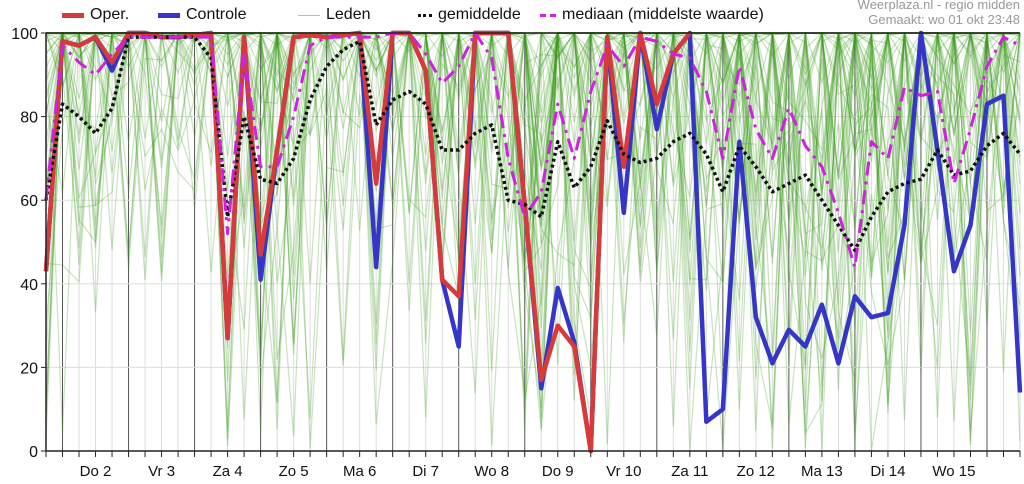 This screenshot has height=484, width=1024. Describe the element at coordinates (491, 471) in the screenshot. I see `x-day-label: Wo 8` at that location.